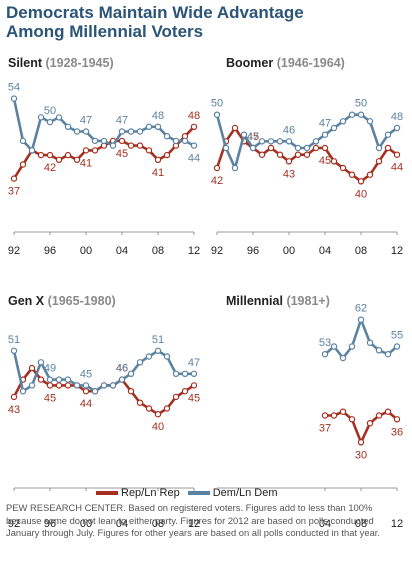  What do you see at coordinates (397, 336) in the screenshot?
I see `data-label-dem-3-2: 55` at bounding box center [397, 336].